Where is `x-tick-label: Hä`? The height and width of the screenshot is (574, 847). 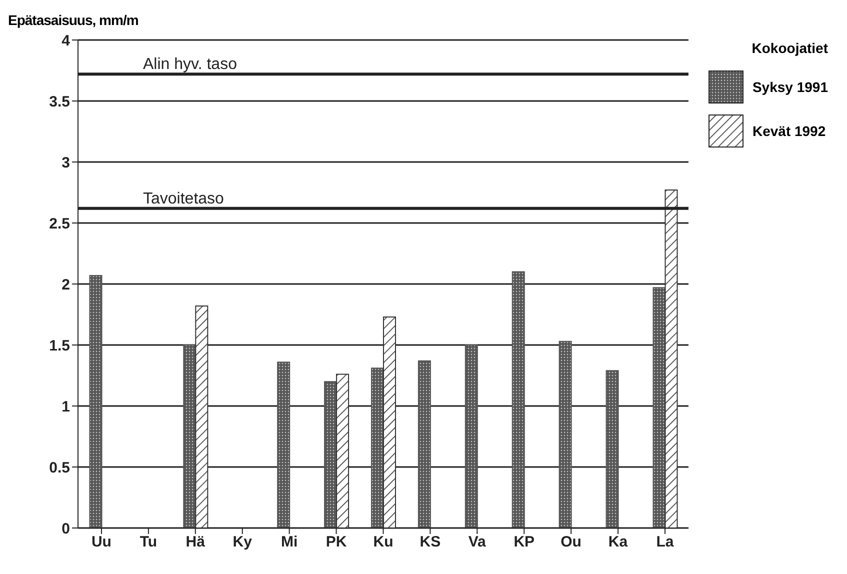
x-tick-label: Hä is located at coordinates (196, 542).